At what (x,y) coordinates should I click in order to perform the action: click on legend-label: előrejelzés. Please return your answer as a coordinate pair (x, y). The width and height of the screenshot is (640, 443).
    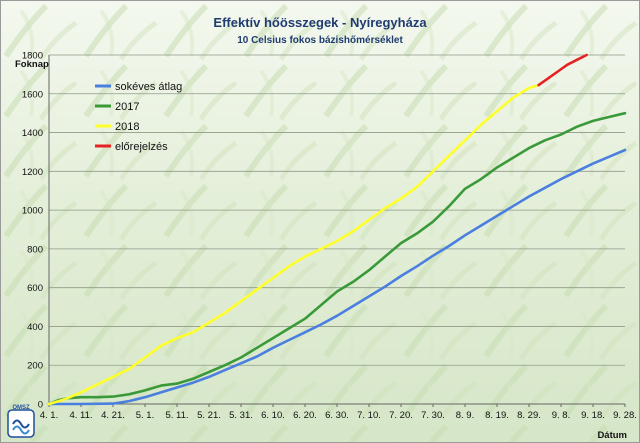
    Looking at the image, I should click on (141, 147).